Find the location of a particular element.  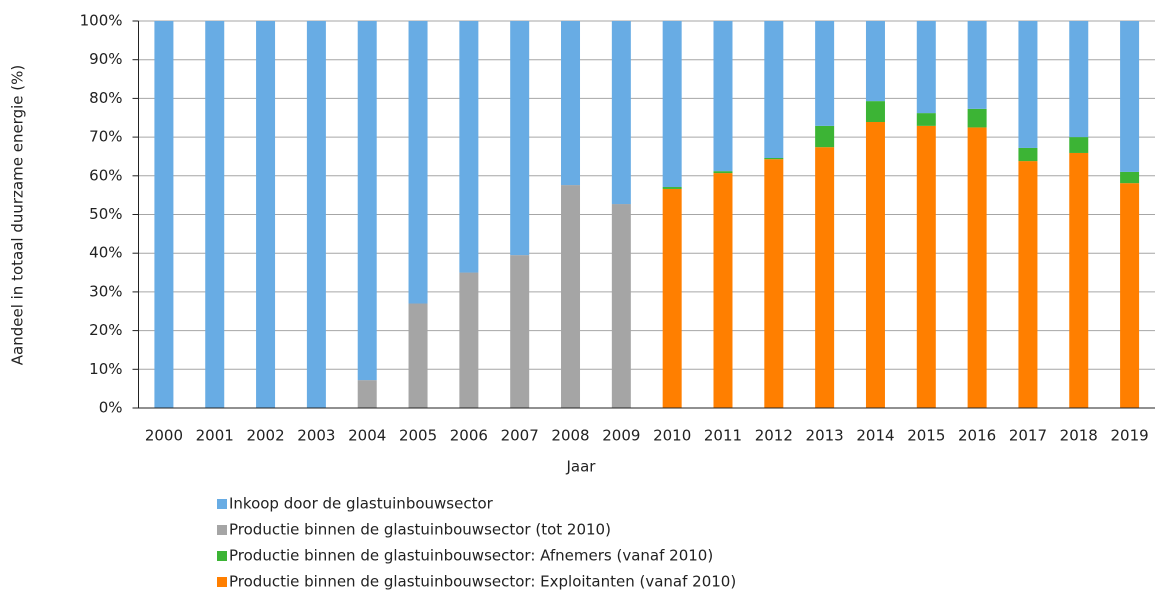

y-tick-label: 20% is located at coordinates (105, 330).